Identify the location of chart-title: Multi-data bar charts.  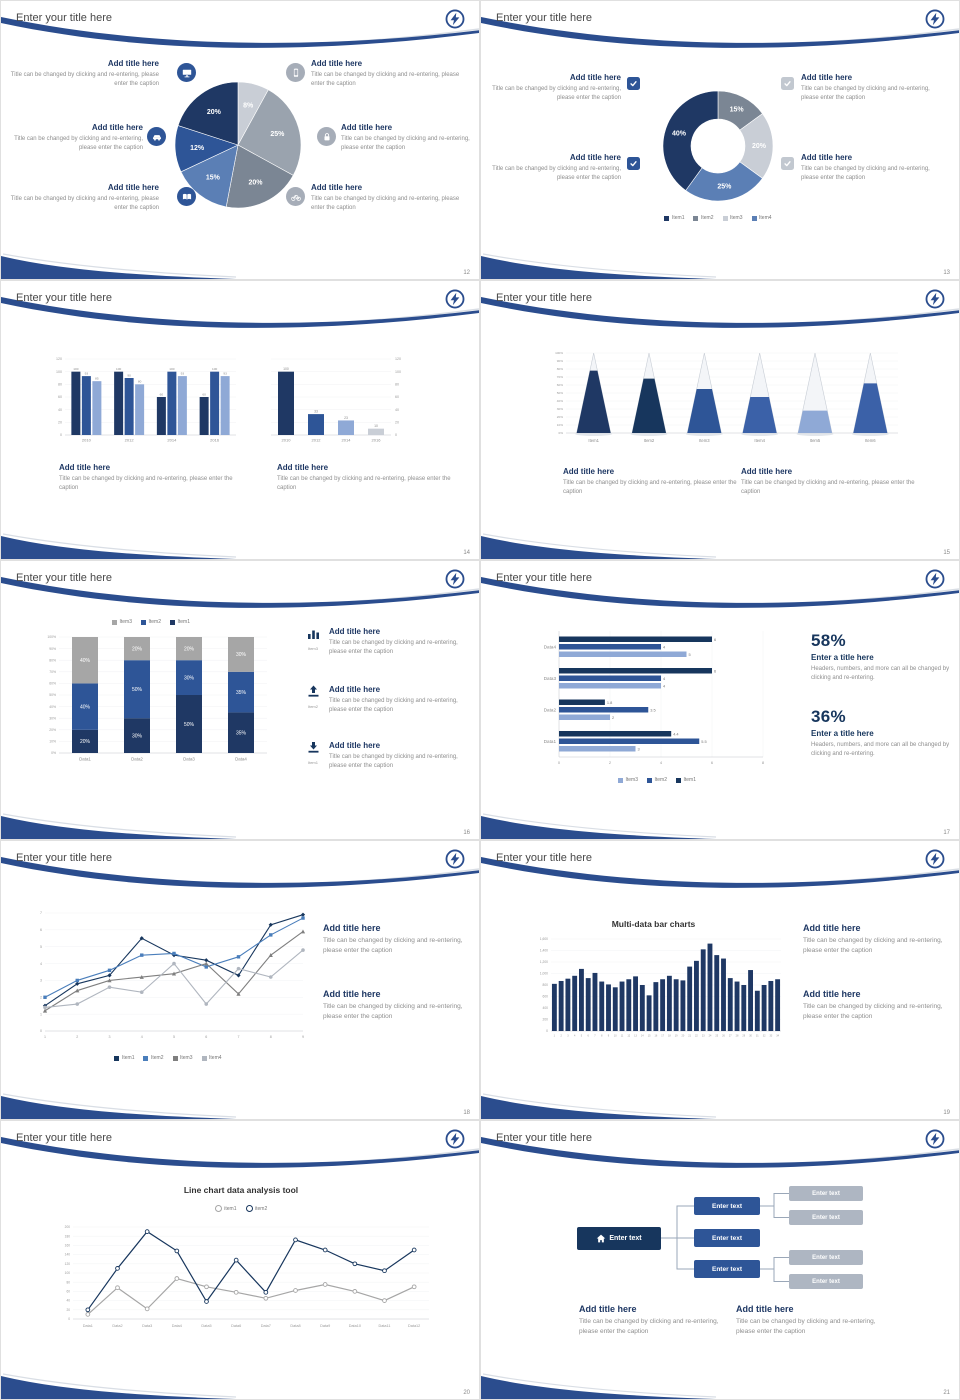
(653, 924).